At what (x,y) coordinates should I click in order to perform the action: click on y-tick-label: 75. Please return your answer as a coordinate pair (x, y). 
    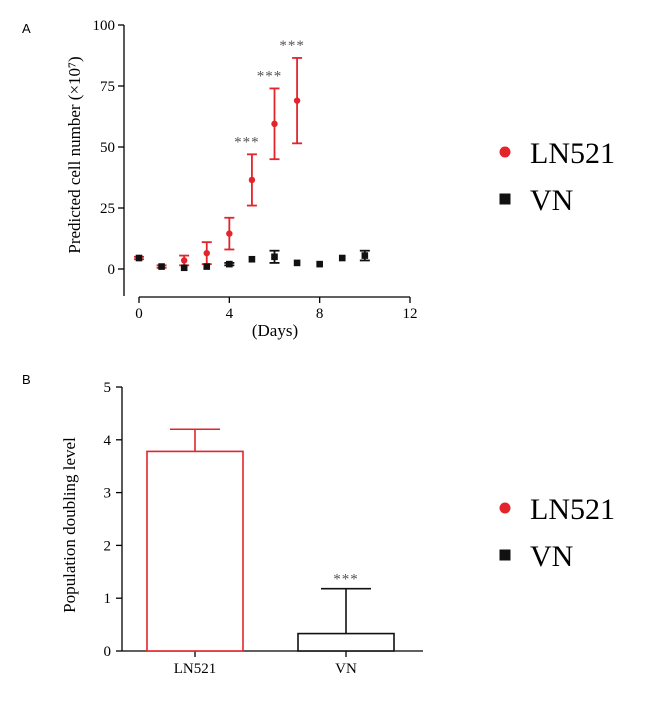
    Looking at the image, I should click on (107, 87).